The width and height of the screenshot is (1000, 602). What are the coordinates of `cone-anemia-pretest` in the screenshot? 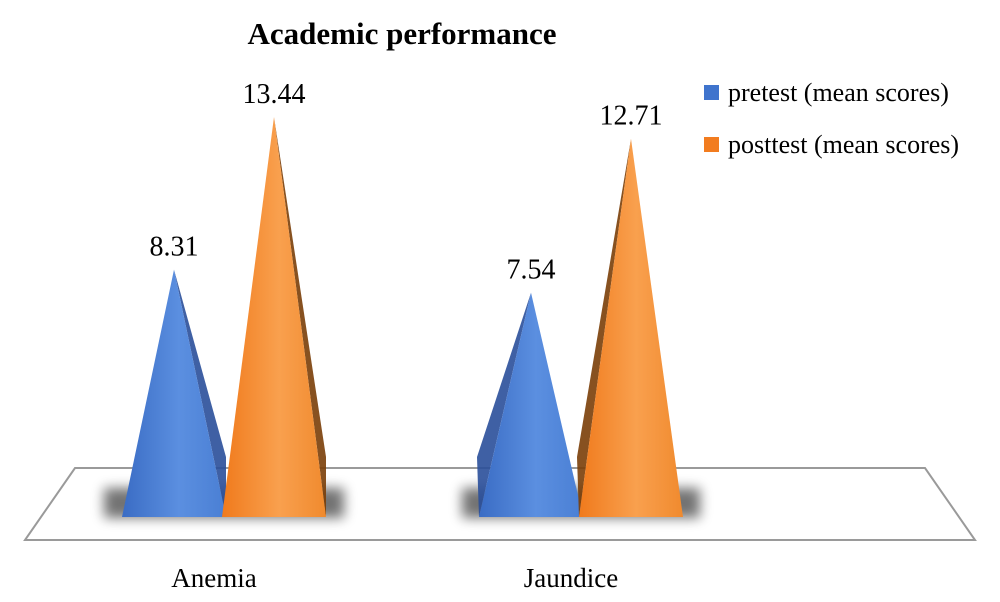 It's located at (174, 393).